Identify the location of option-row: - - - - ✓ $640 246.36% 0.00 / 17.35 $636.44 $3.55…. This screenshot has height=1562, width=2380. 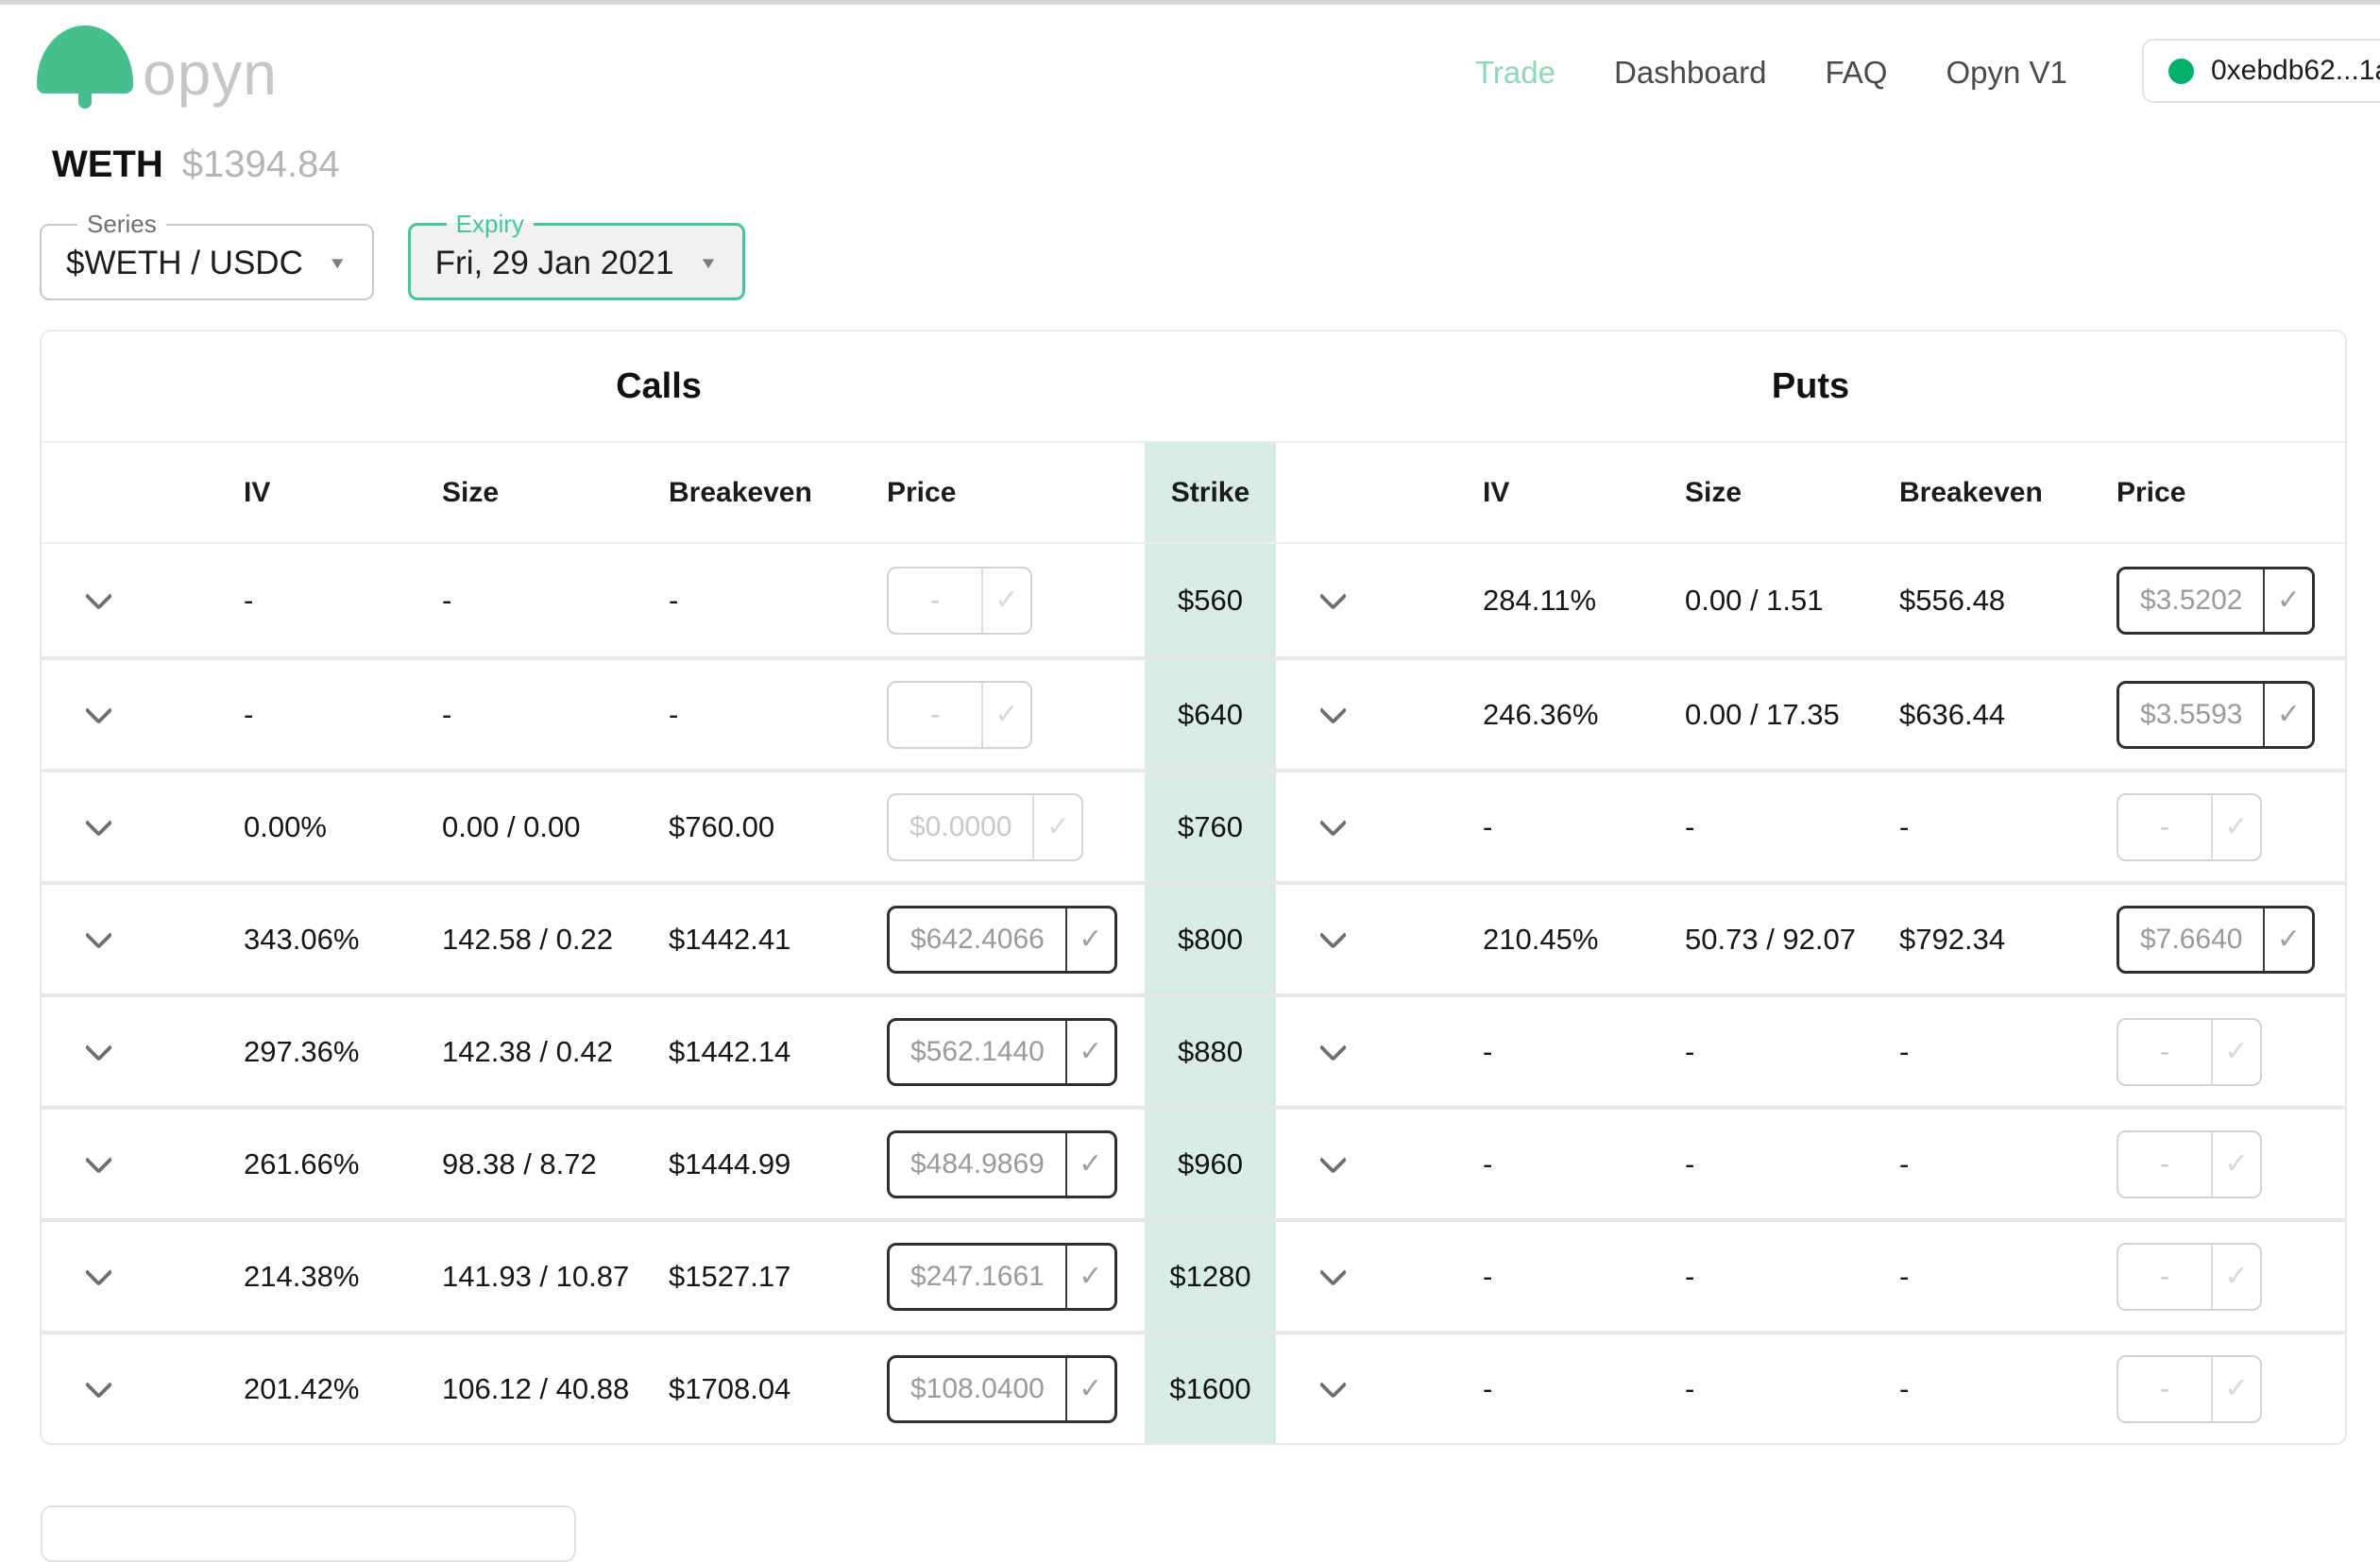
(1193, 712).